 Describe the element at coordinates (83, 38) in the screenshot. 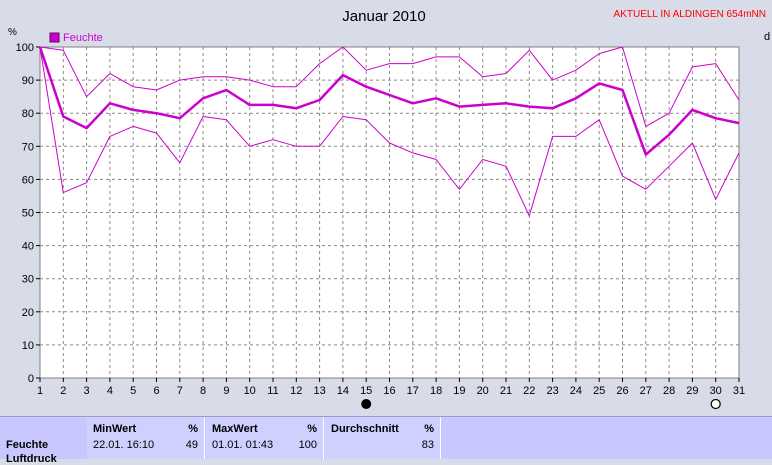

I see `legend-label: Feuchte` at that location.